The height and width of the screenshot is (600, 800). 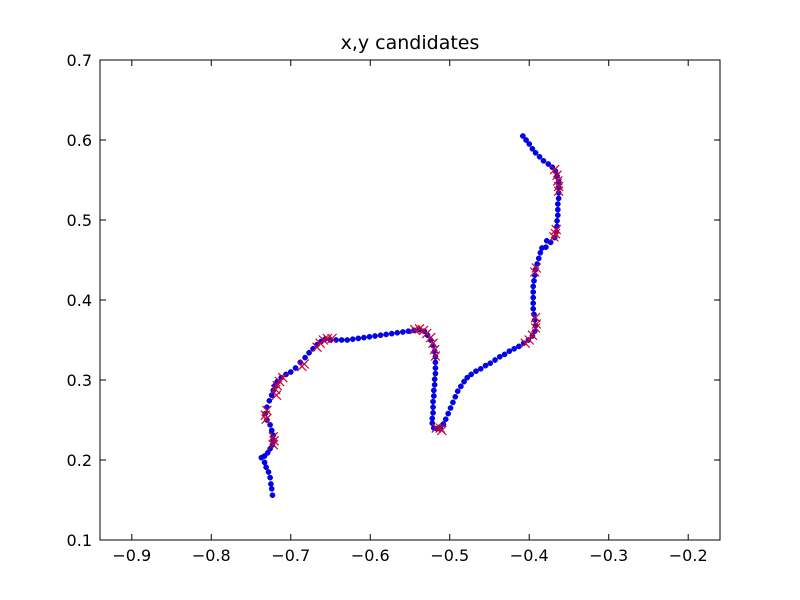 I want to click on y-tick-label: 0.5, so click(x=79, y=220).